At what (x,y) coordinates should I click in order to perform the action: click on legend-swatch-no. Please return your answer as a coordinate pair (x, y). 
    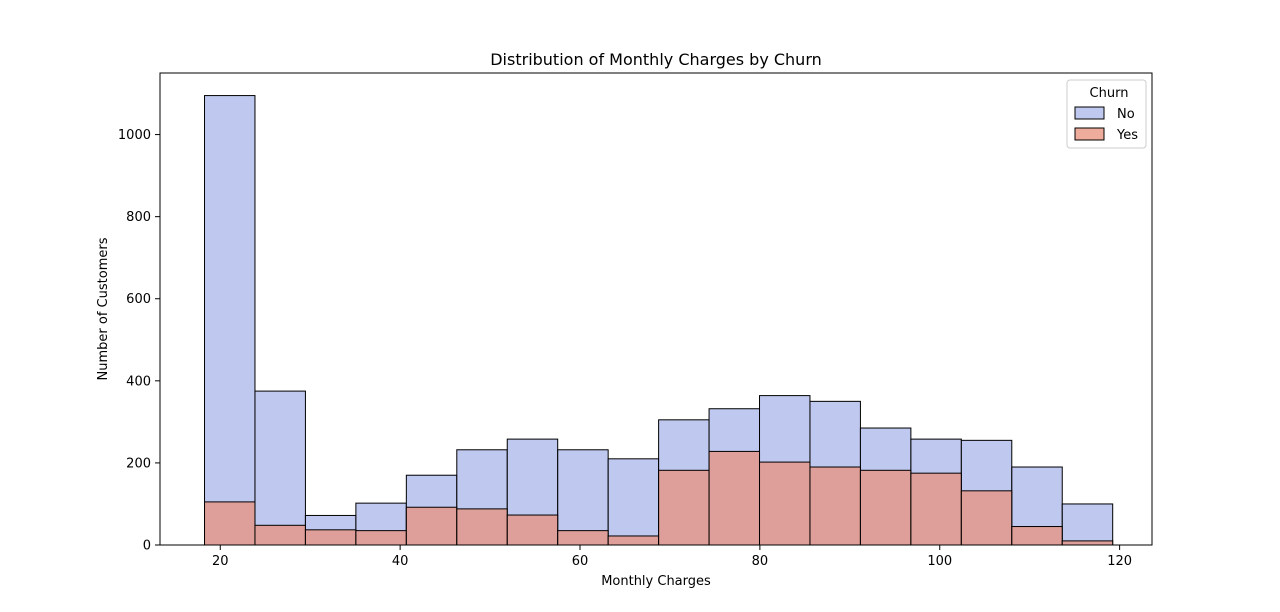
    Looking at the image, I should click on (1089, 113).